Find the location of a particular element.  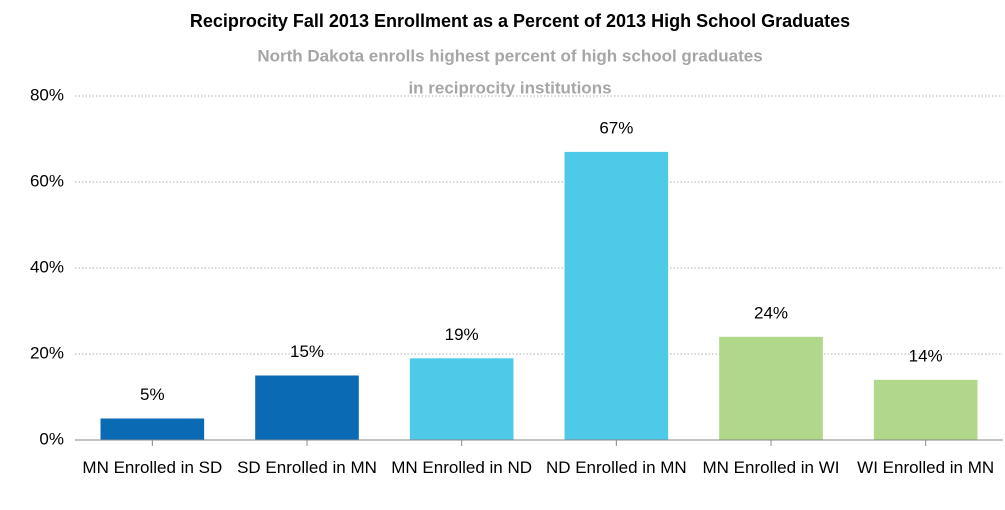

chart-subtitle: in reciprocity institutions is located at coordinates (509, 87).